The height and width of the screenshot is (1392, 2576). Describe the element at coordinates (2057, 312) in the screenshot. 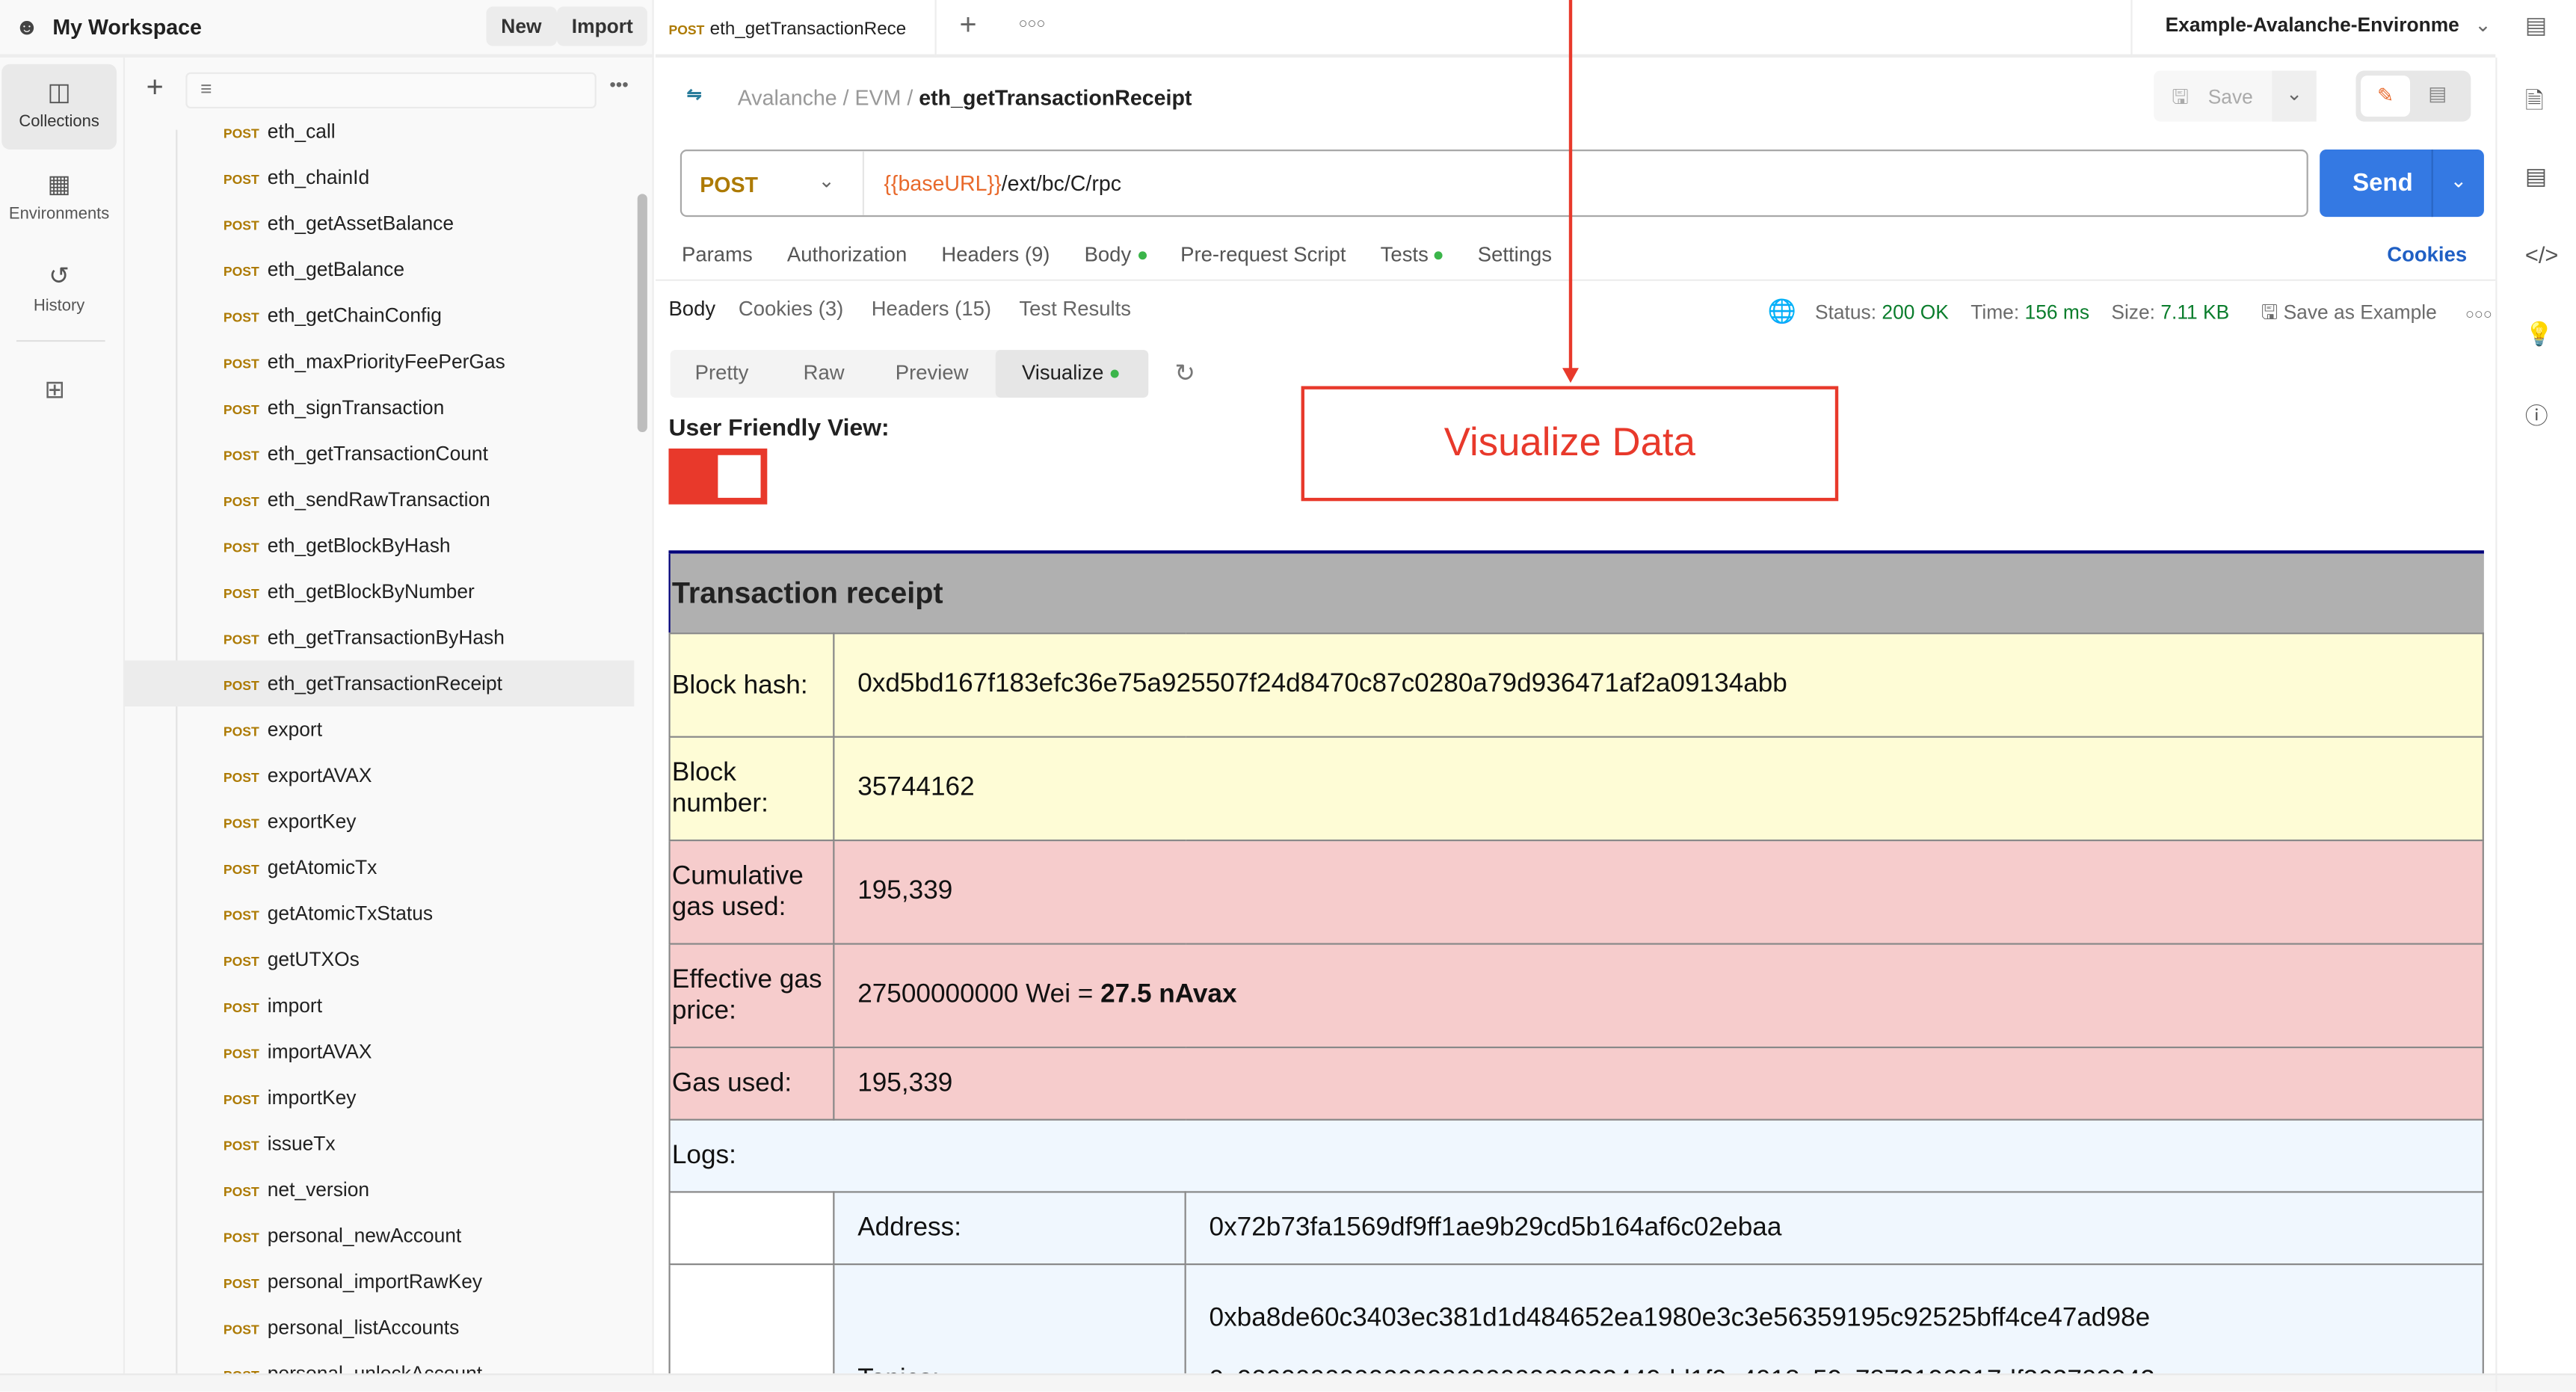

I see `time-value: 156 ms` at that location.